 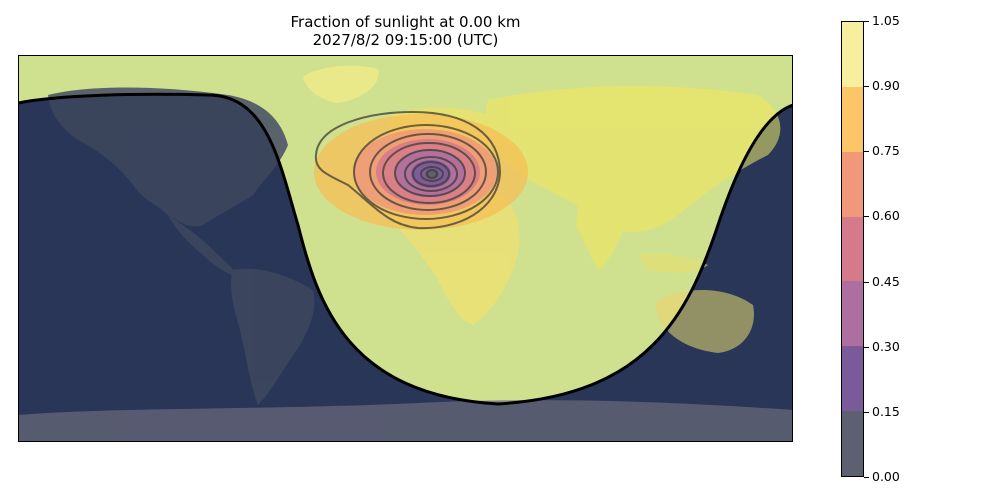 What do you see at coordinates (405, 40) in the screenshot?
I see `title-line-2: 2027/8/2 09:15:00 (UTC)` at bounding box center [405, 40].